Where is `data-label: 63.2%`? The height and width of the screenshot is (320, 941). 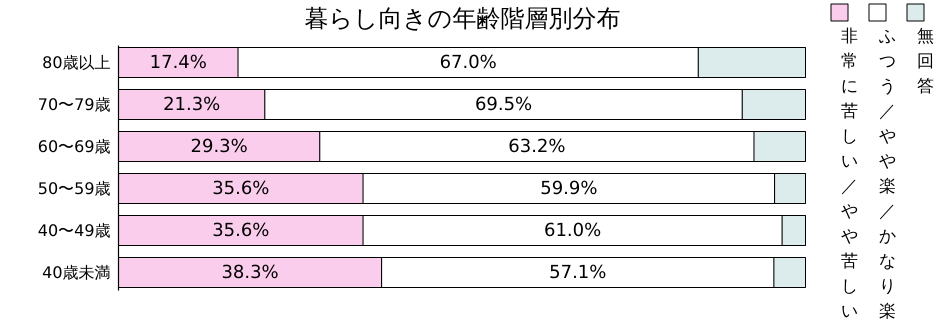 data-label: 63.2% is located at coordinates (537, 146).